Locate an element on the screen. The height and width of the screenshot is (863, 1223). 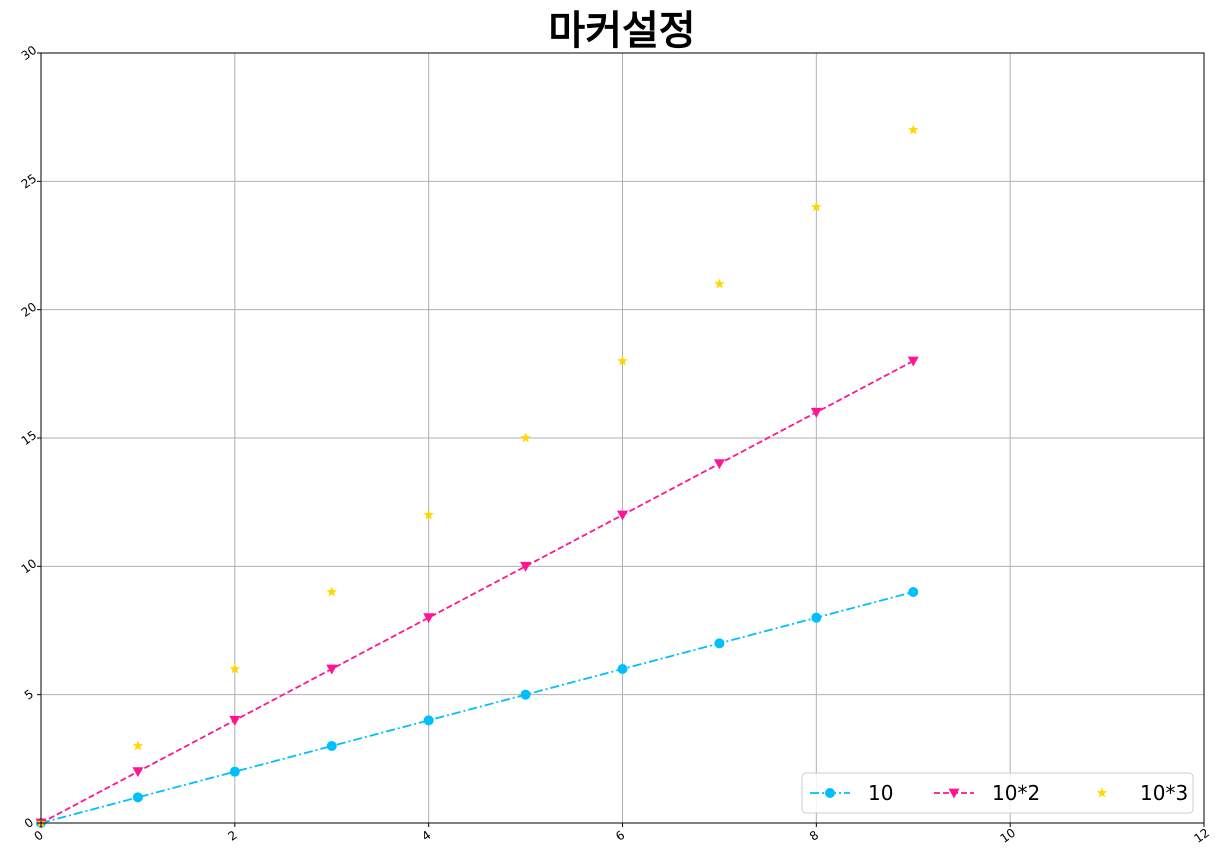
x-tick-label: 12 is located at coordinates (1201, 836).